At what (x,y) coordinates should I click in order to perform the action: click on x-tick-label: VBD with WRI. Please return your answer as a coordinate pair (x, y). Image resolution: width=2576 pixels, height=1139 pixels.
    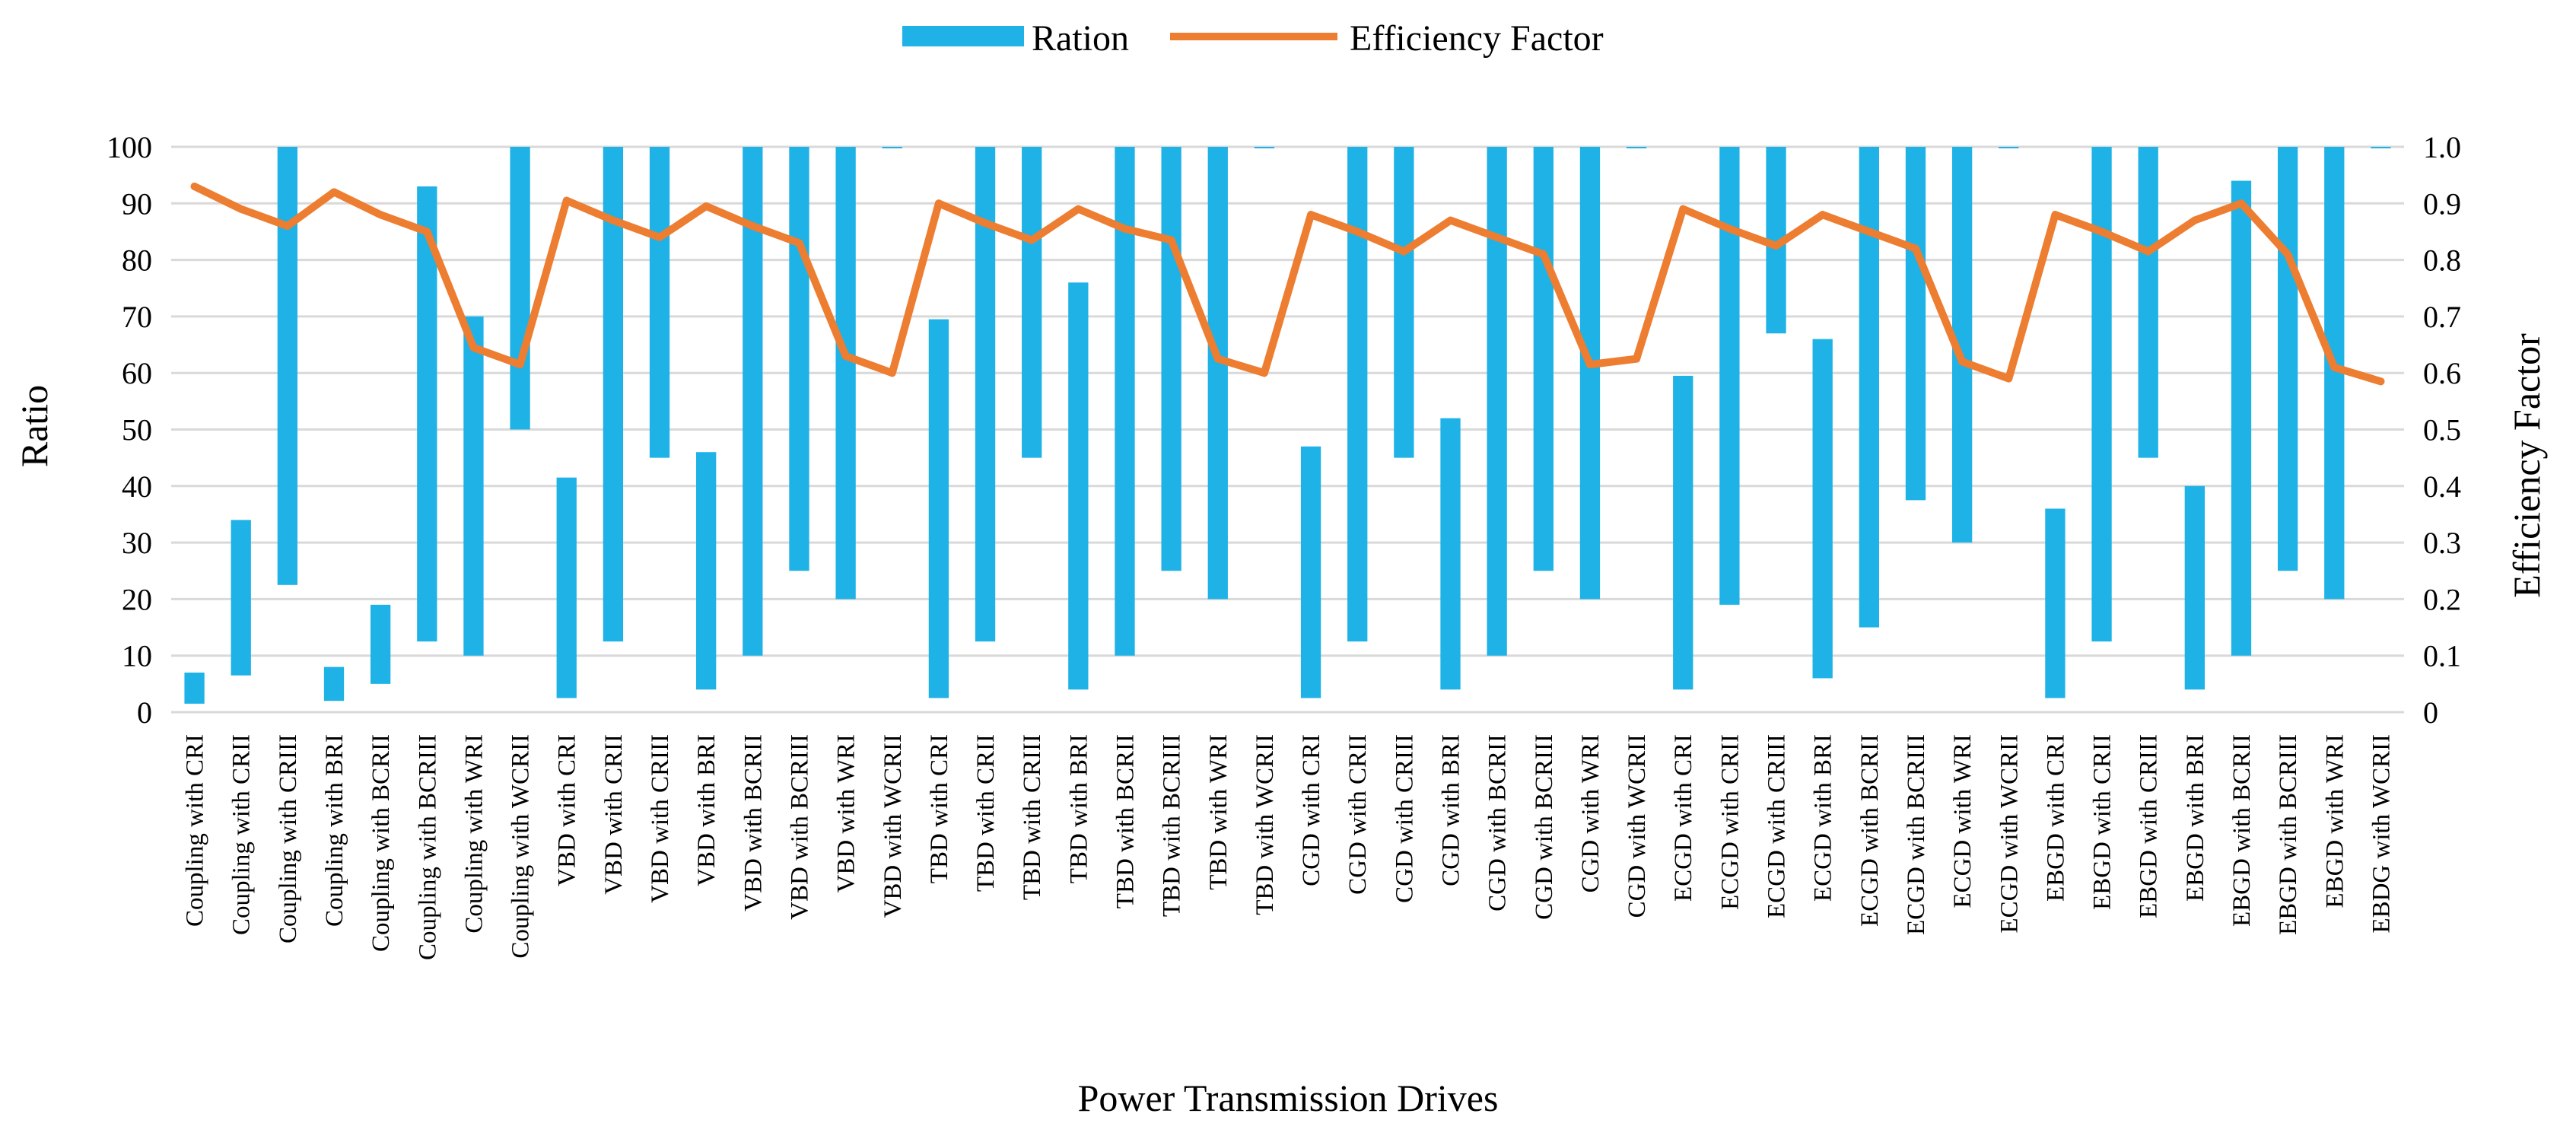
    Looking at the image, I should click on (847, 813).